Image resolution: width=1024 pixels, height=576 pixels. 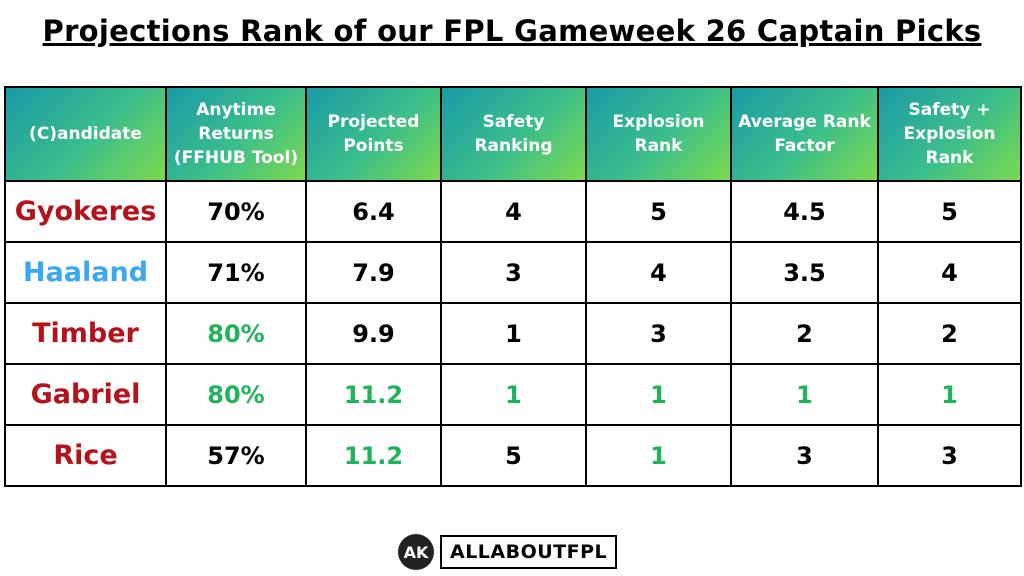 I want to click on table-row: Gabriel 80% 11.2 1 1 1 1, so click(x=513, y=394).